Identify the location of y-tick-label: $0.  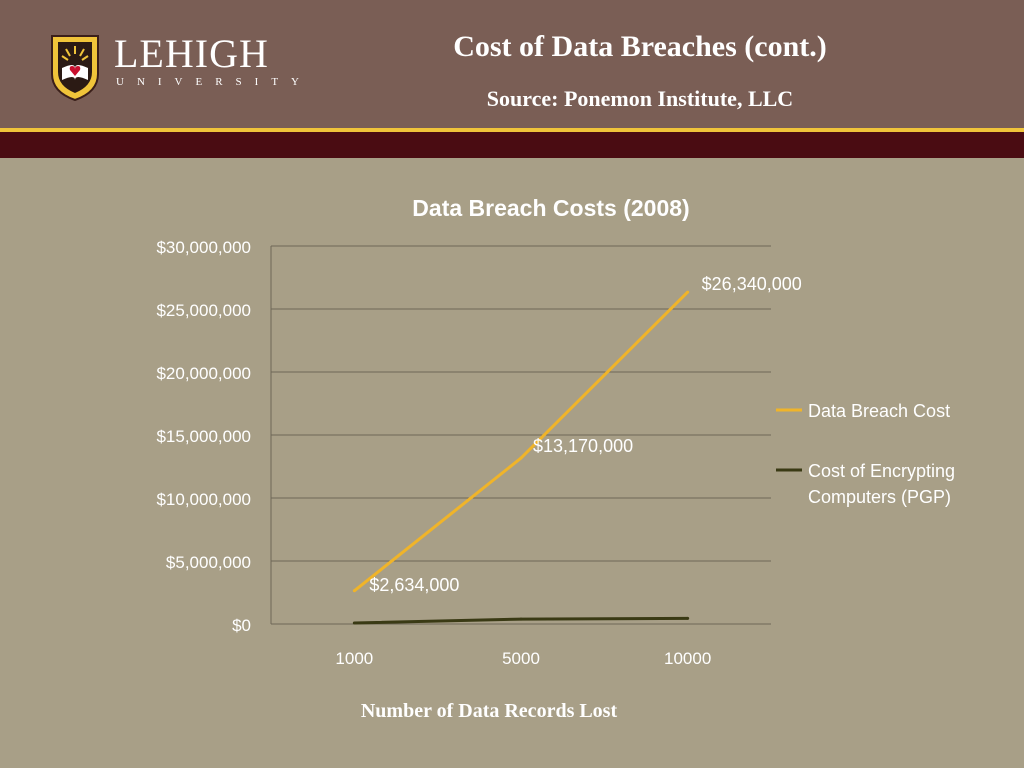
(241, 625).